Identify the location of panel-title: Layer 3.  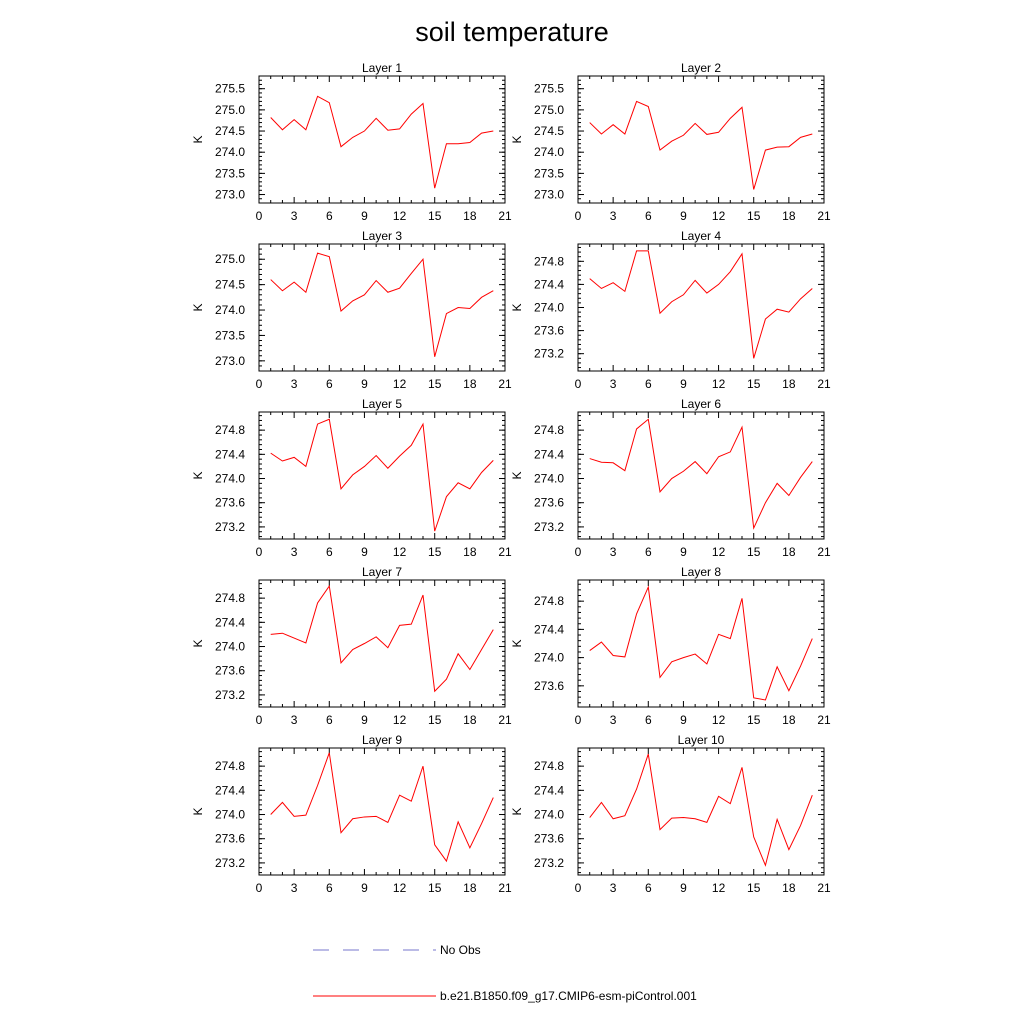
(382, 236).